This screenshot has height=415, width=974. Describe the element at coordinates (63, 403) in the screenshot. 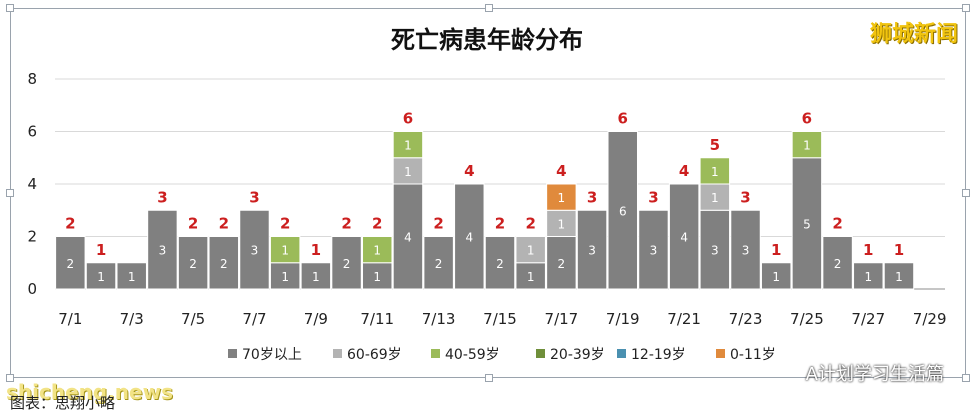

I see `chart-caption: 图表：思翔小略` at that location.